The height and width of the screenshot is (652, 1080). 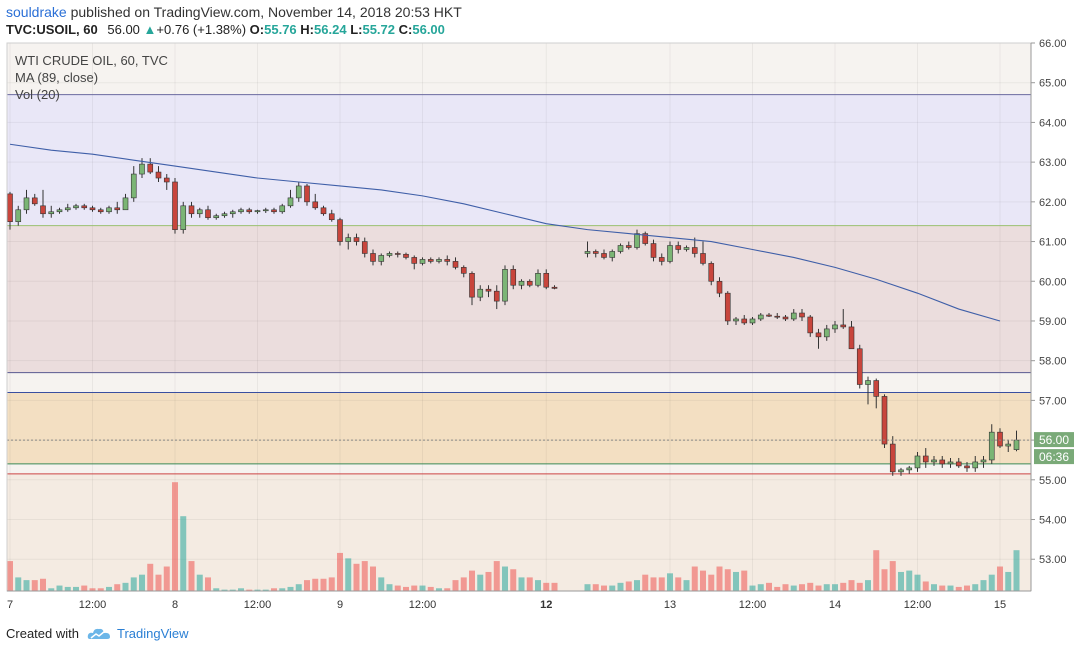 I want to click on tradingview-cloud-icon, so click(x=98, y=633).